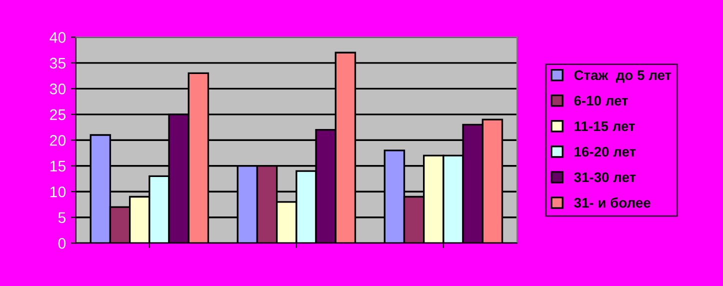 The image size is (723, 286). Describe the element at coordinates (58, 192) in the screenshot. I see `y-tick-label: 10` at that location.